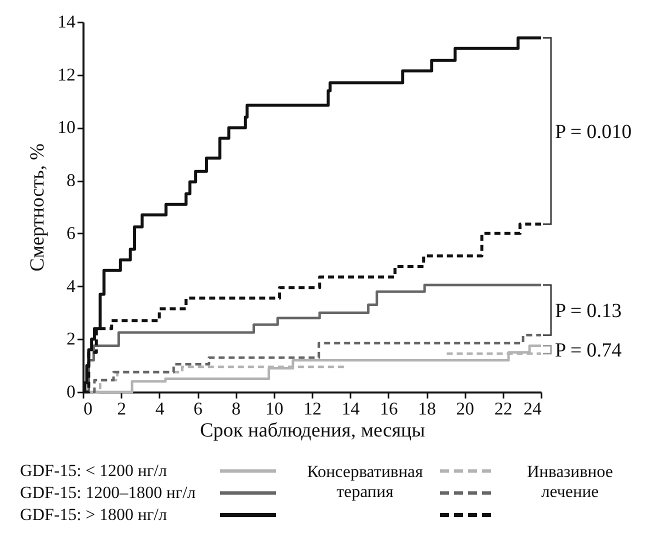 The height and width of the screenshot is (534, 652). Describe the element at coordinates (570, 482) in the screenshot. I see `text: Инвазивное лечение` at that location.